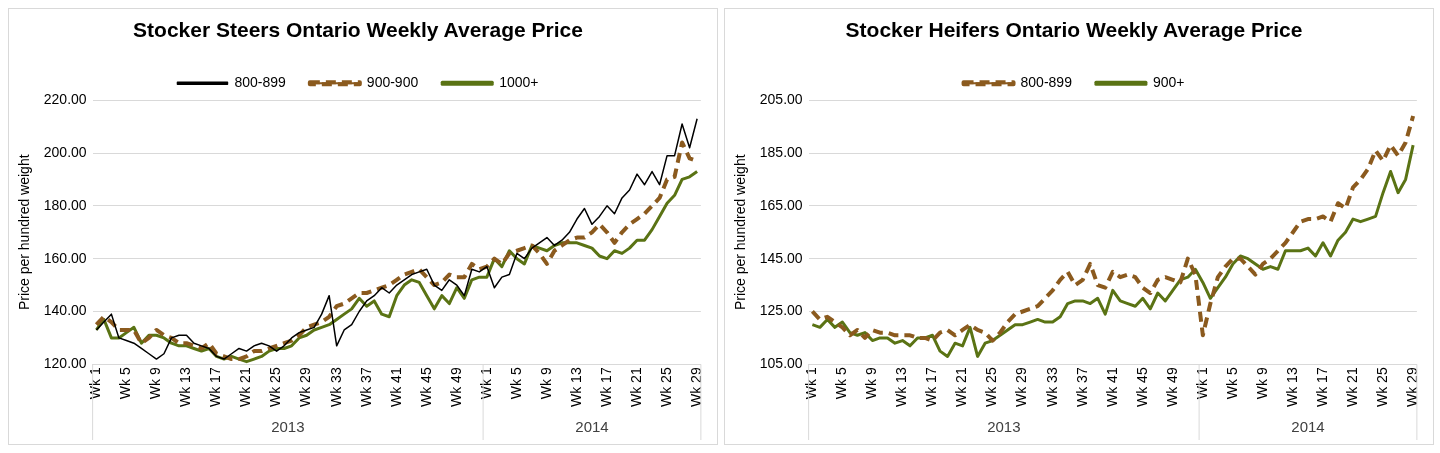 This screenshot has width=1440, height=453. Describe the element at coordinates (358, 30) in the screenshot. I see `chart-title: Stocker Steers Ontario Weekly Average Price` at that location.